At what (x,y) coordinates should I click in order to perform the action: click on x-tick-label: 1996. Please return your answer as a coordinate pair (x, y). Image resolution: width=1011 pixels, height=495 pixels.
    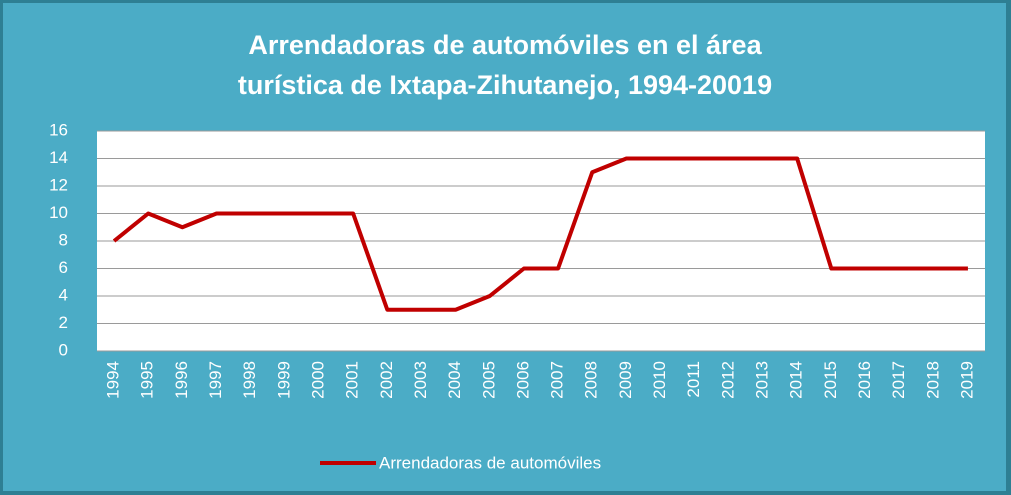
    Looking at the image, I should click on (181, 380).